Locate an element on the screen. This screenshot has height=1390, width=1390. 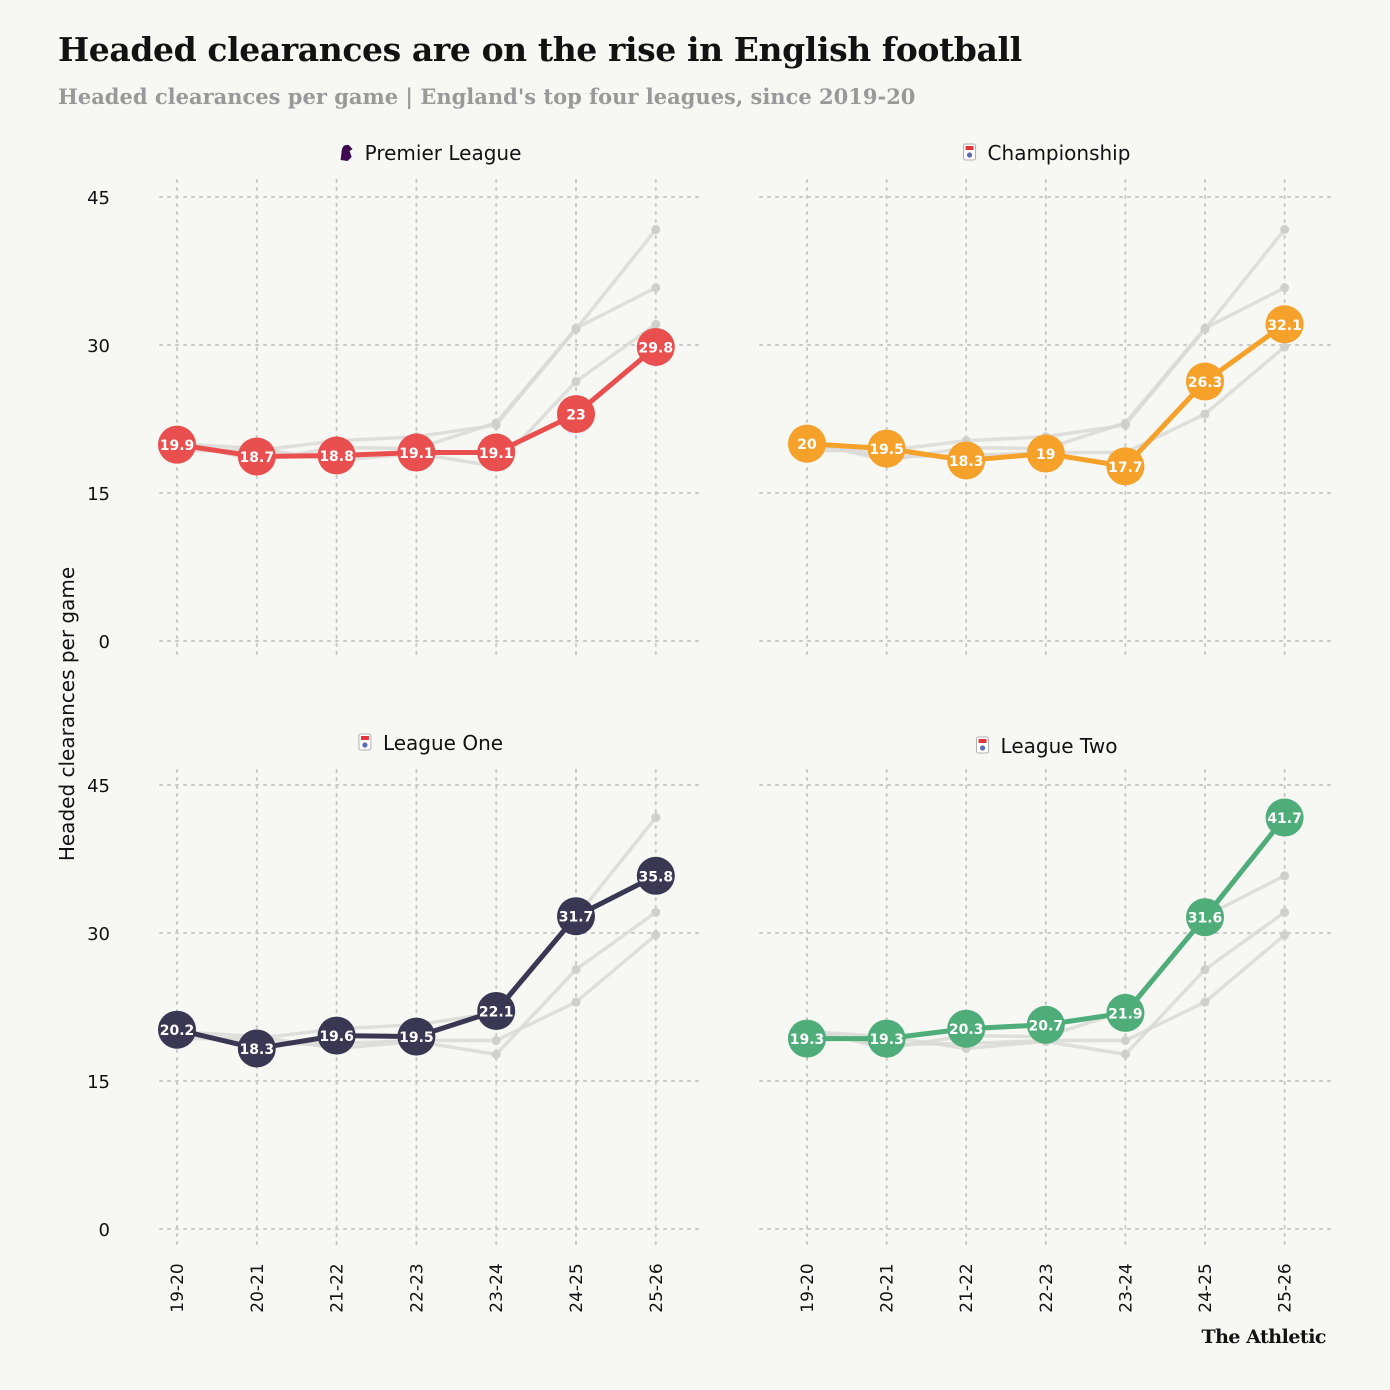
x-tick-label: 21-22 is located at coordinates (967, 1287).